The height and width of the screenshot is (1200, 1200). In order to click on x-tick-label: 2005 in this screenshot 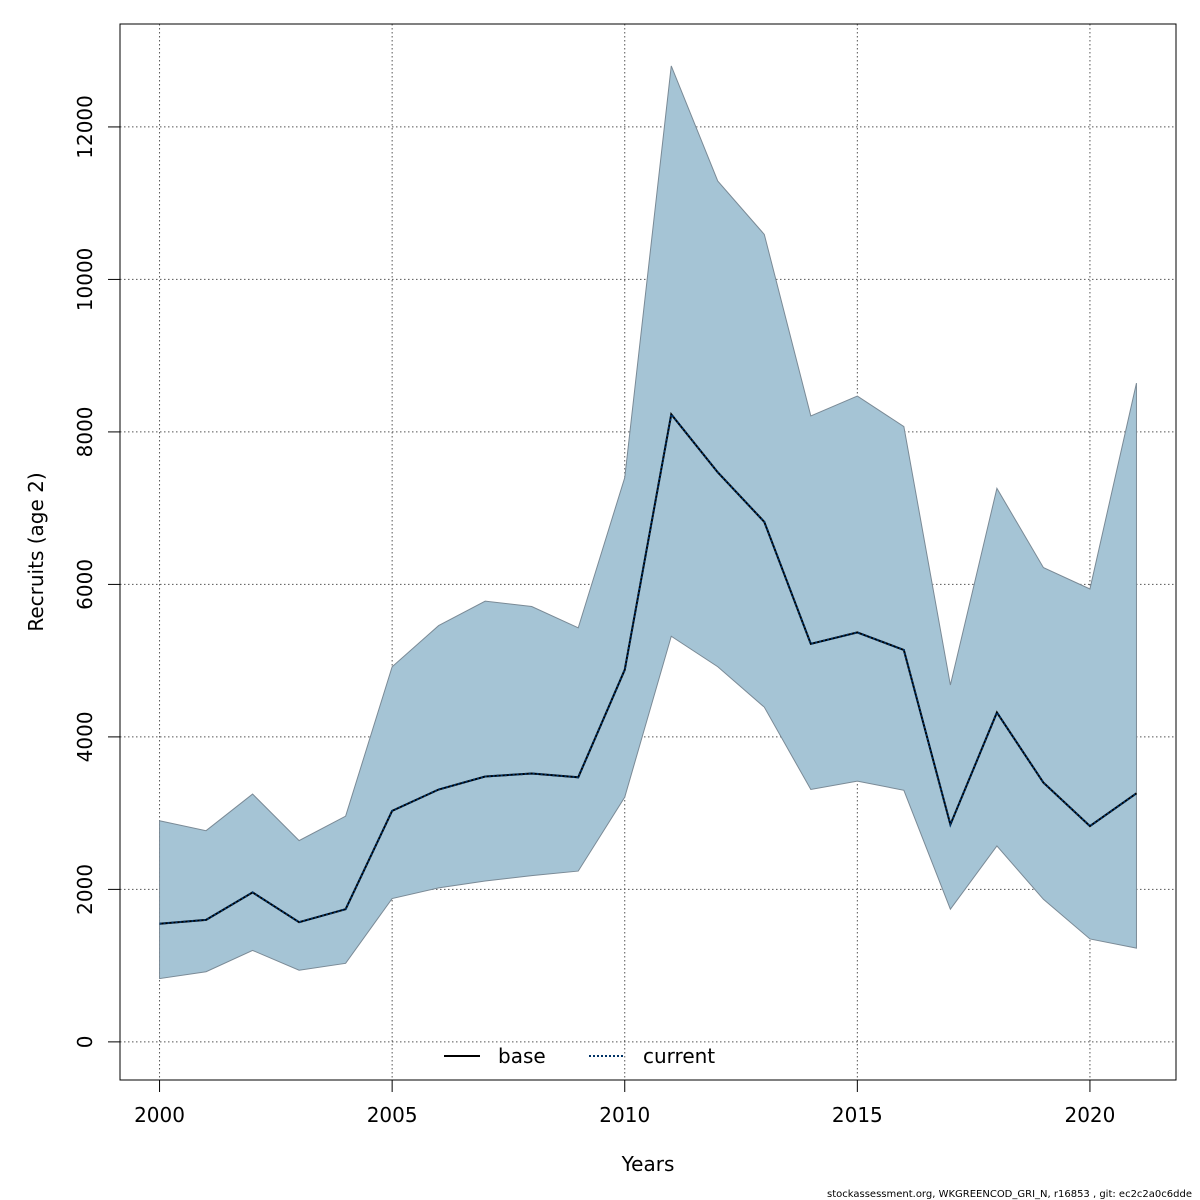, I will do `click(392, 1115)`.